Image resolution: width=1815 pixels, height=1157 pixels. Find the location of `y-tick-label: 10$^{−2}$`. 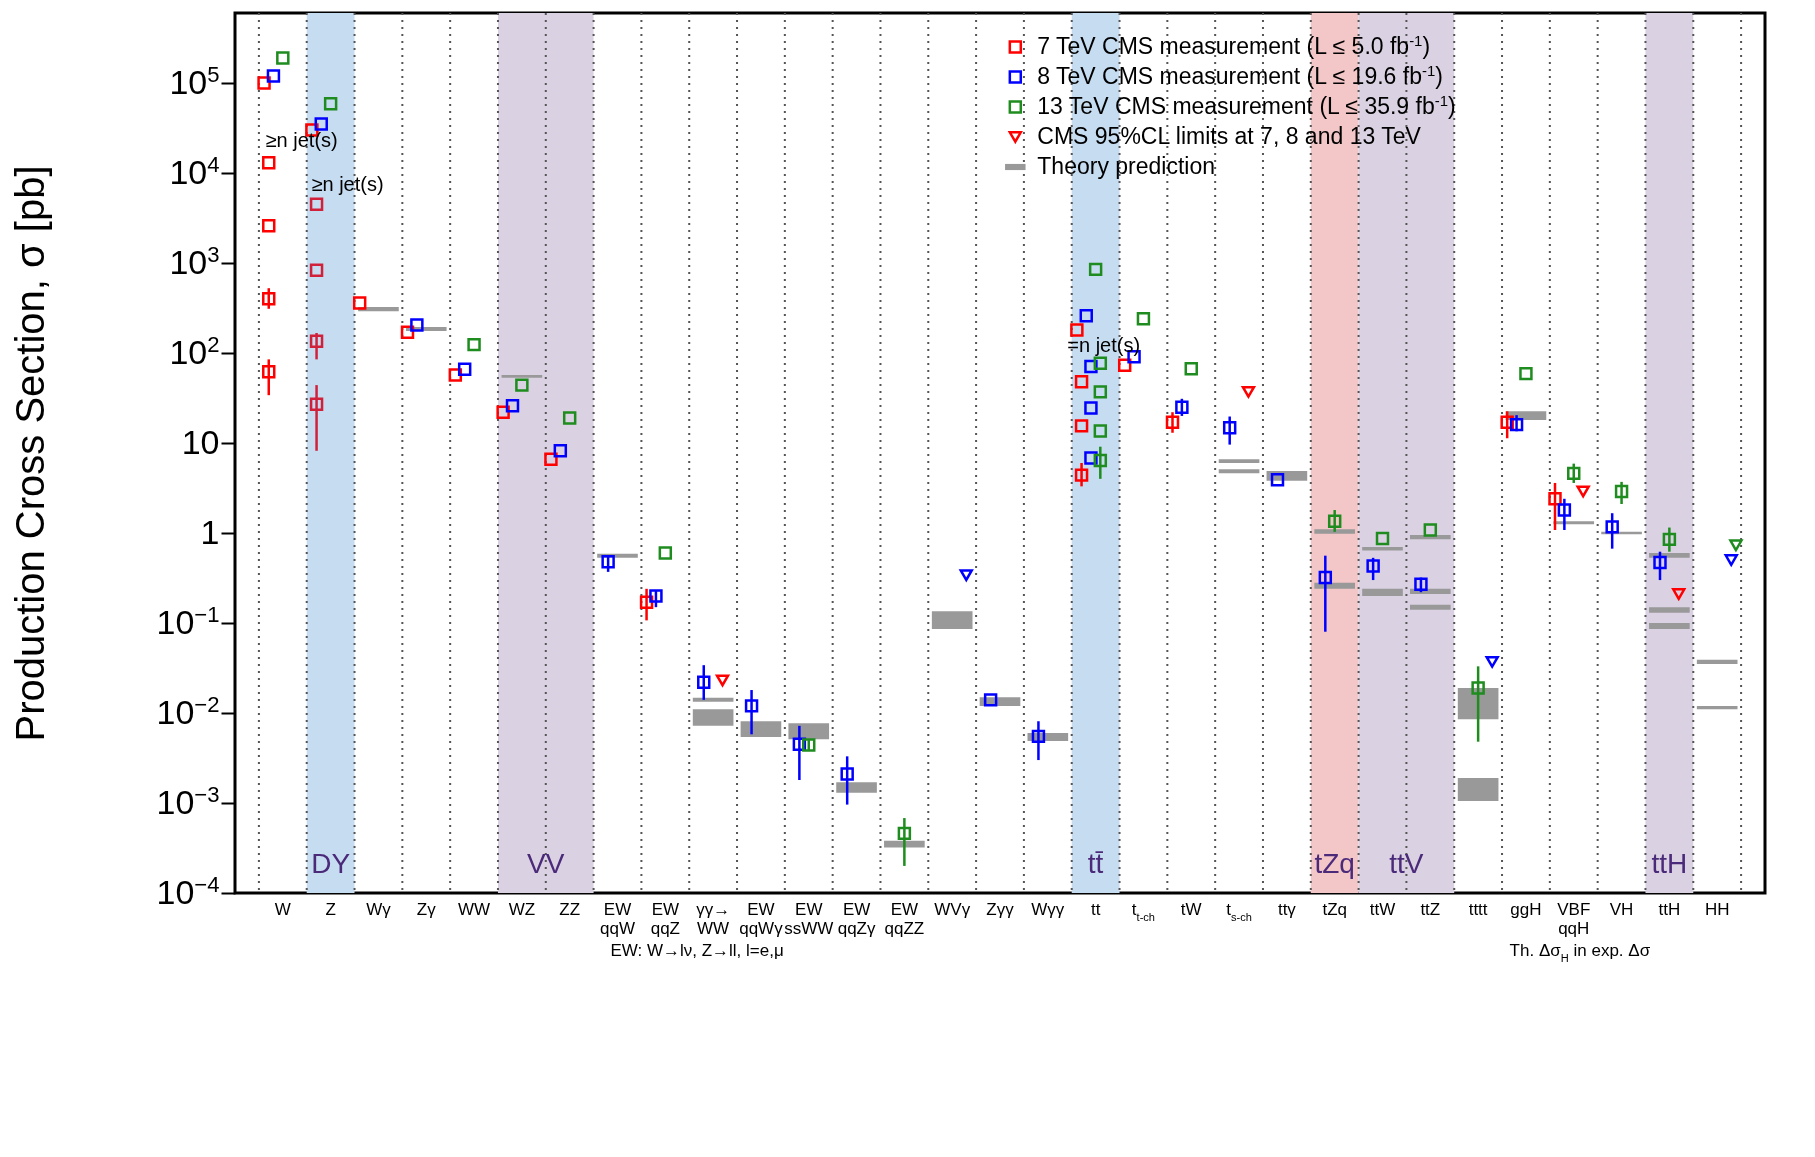

y-tick-label: 10$^{−2}$ is located at coordinates (188, 711).